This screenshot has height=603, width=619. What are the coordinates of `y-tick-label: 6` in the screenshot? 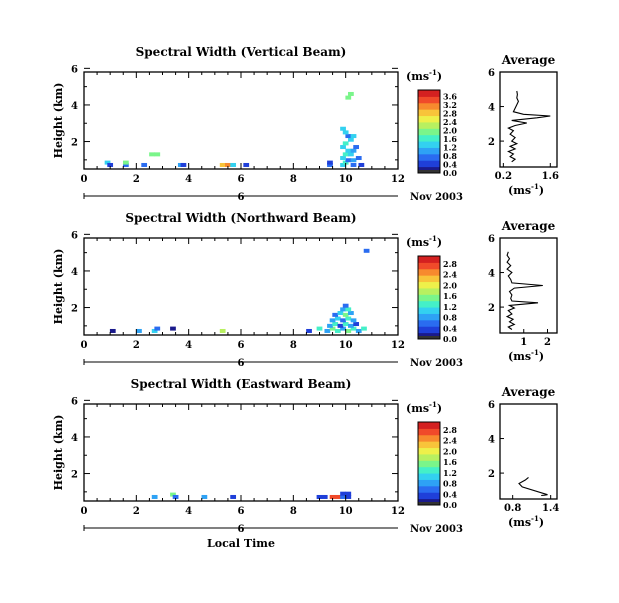 It's located at (74, 401).